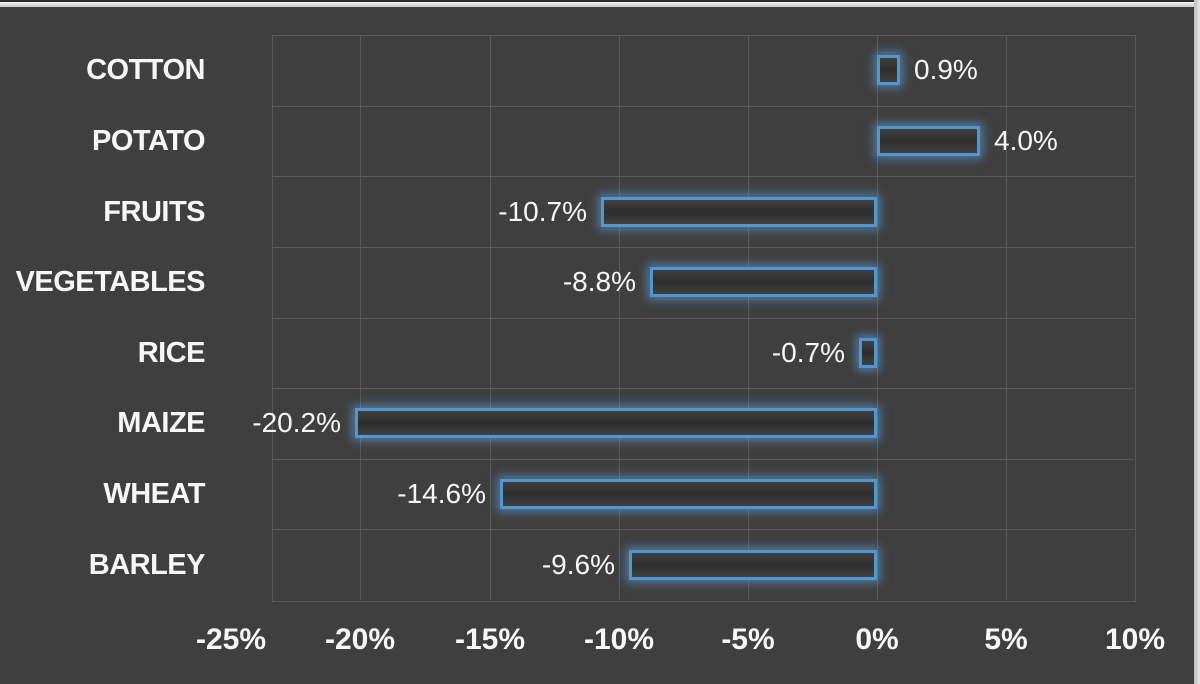 This screenshot has width=1200, height=684. Describe the element at coordinates (1135, 639) in the screenshot. I see `x-axis-tick-label: 10%` at that location.